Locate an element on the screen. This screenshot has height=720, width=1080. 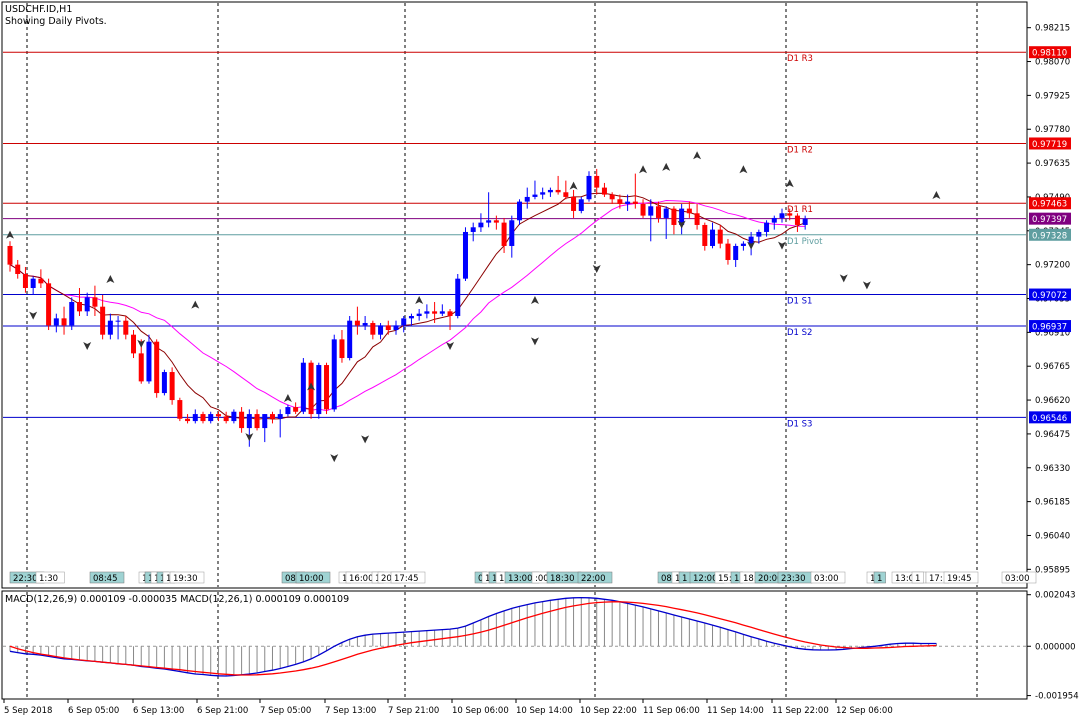
price-tick-label: 0.96475 is located at coordinates (1052, 435).